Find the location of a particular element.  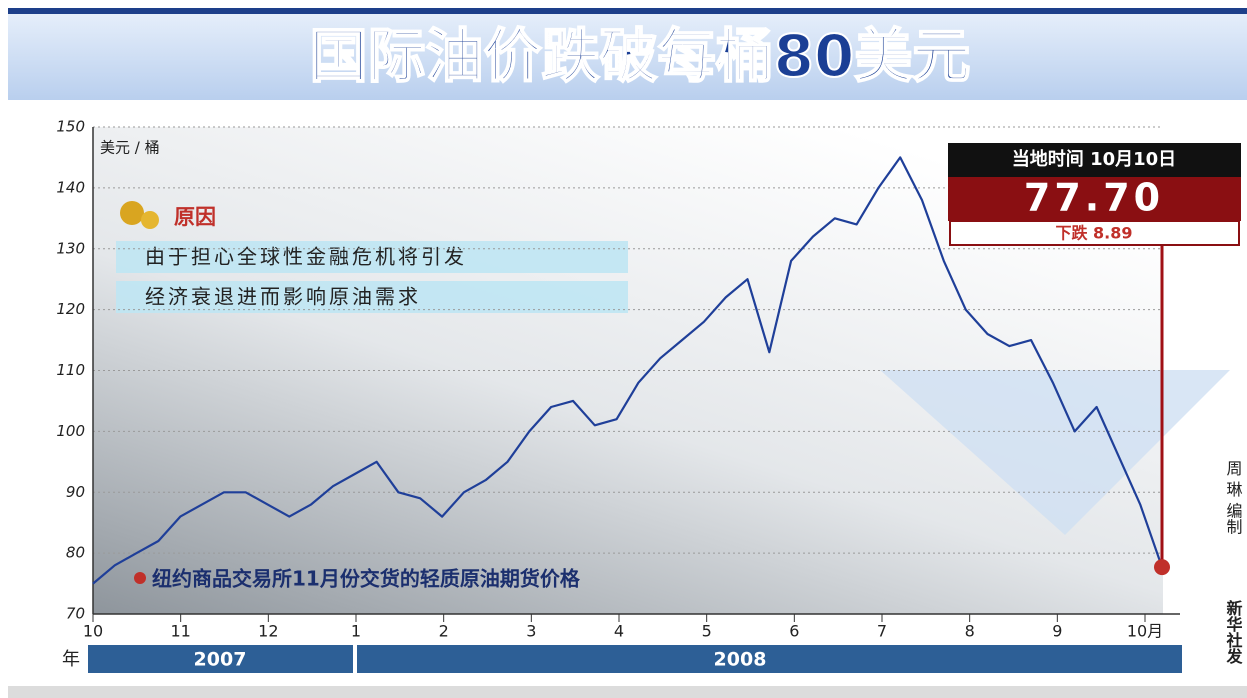

callout-header is located at coordinates (1094, 160).